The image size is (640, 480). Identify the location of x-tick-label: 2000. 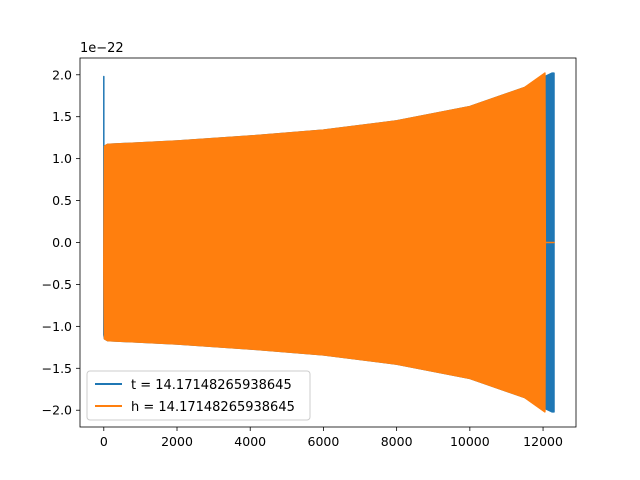
(177, 441).